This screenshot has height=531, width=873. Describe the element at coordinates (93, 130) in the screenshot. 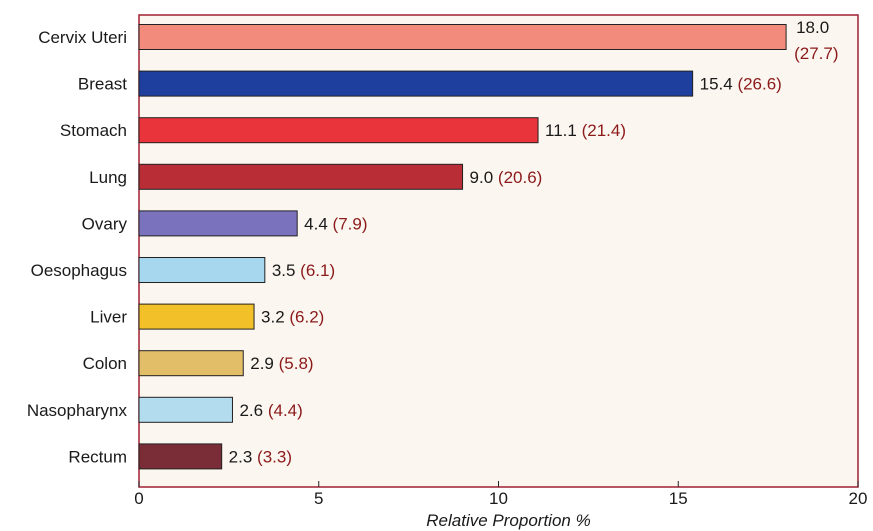

I see `category-label: Stomach` at that location.